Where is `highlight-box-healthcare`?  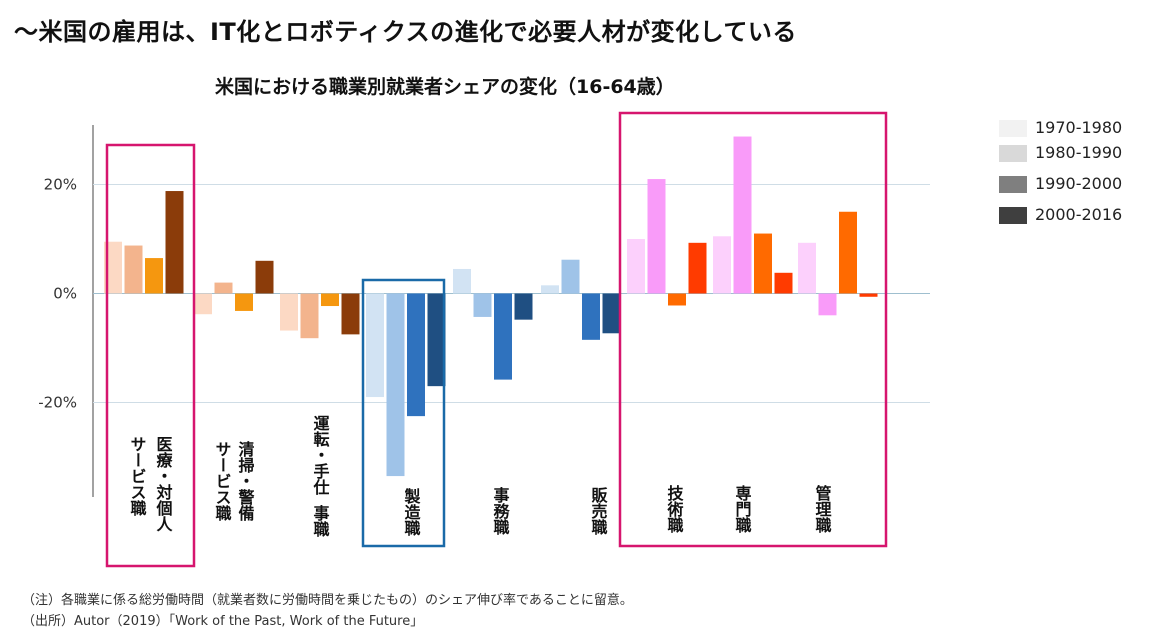
highlight-box-healthcare is located at coordinates (150, 355).